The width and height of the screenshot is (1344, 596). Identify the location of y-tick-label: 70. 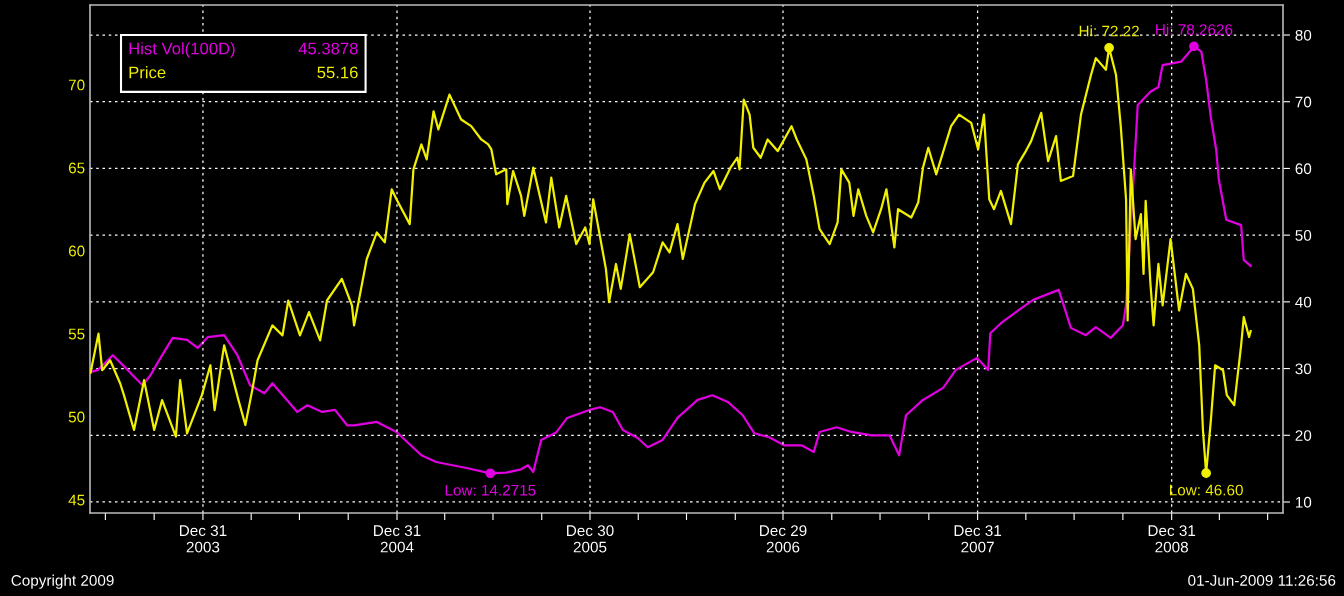
(76, 85).